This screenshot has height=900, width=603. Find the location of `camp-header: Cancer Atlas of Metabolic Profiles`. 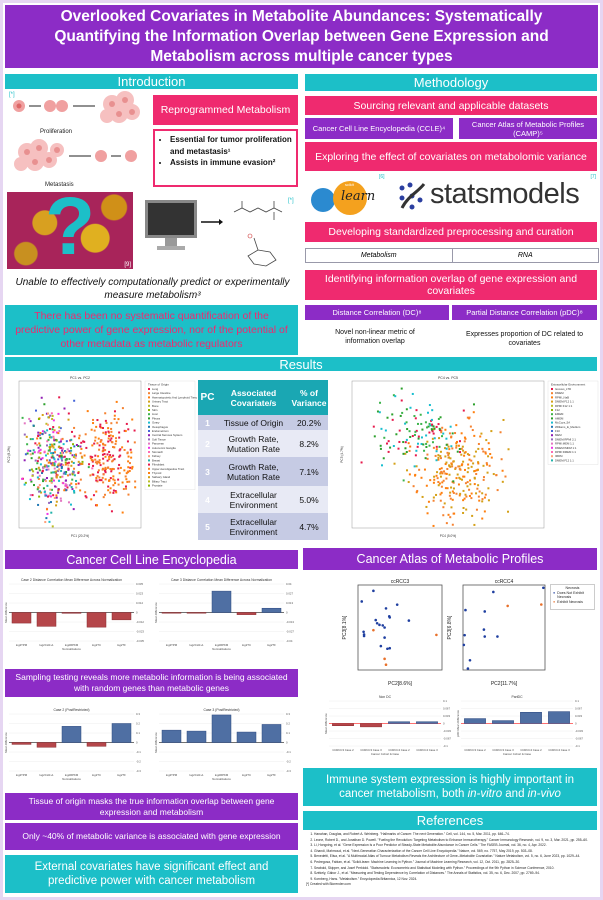

camp-header: Cancer Atlas of Metabolic Profiles is located at coordinates (450, 559).